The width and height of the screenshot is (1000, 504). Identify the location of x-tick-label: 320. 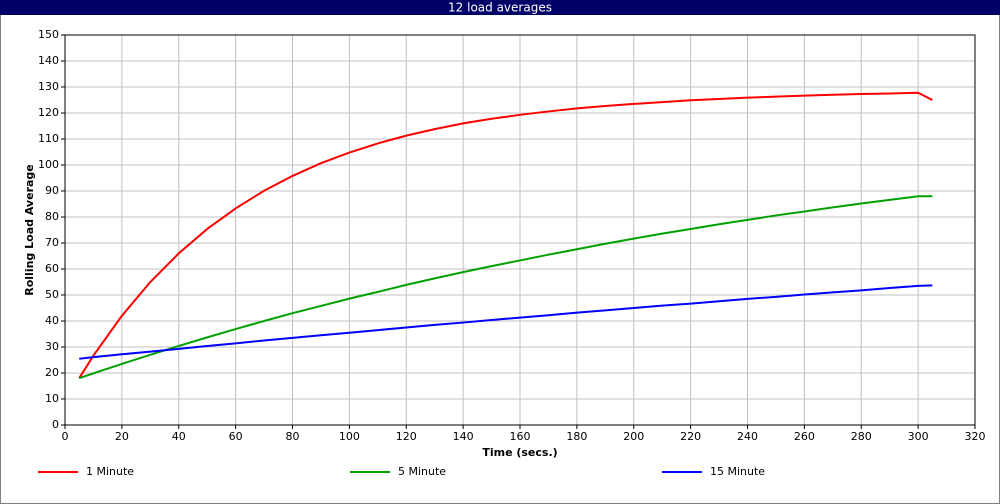
(975, 436).